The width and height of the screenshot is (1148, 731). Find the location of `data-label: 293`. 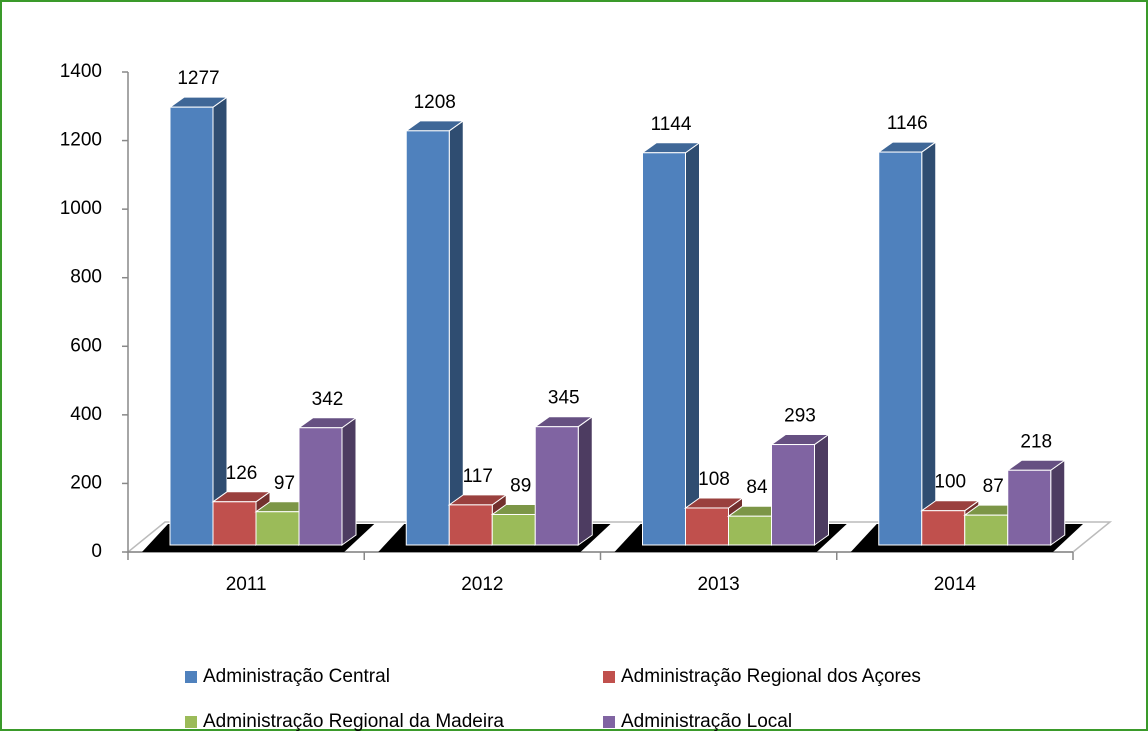

data-label: 293 is located at coordinates (800, 416).